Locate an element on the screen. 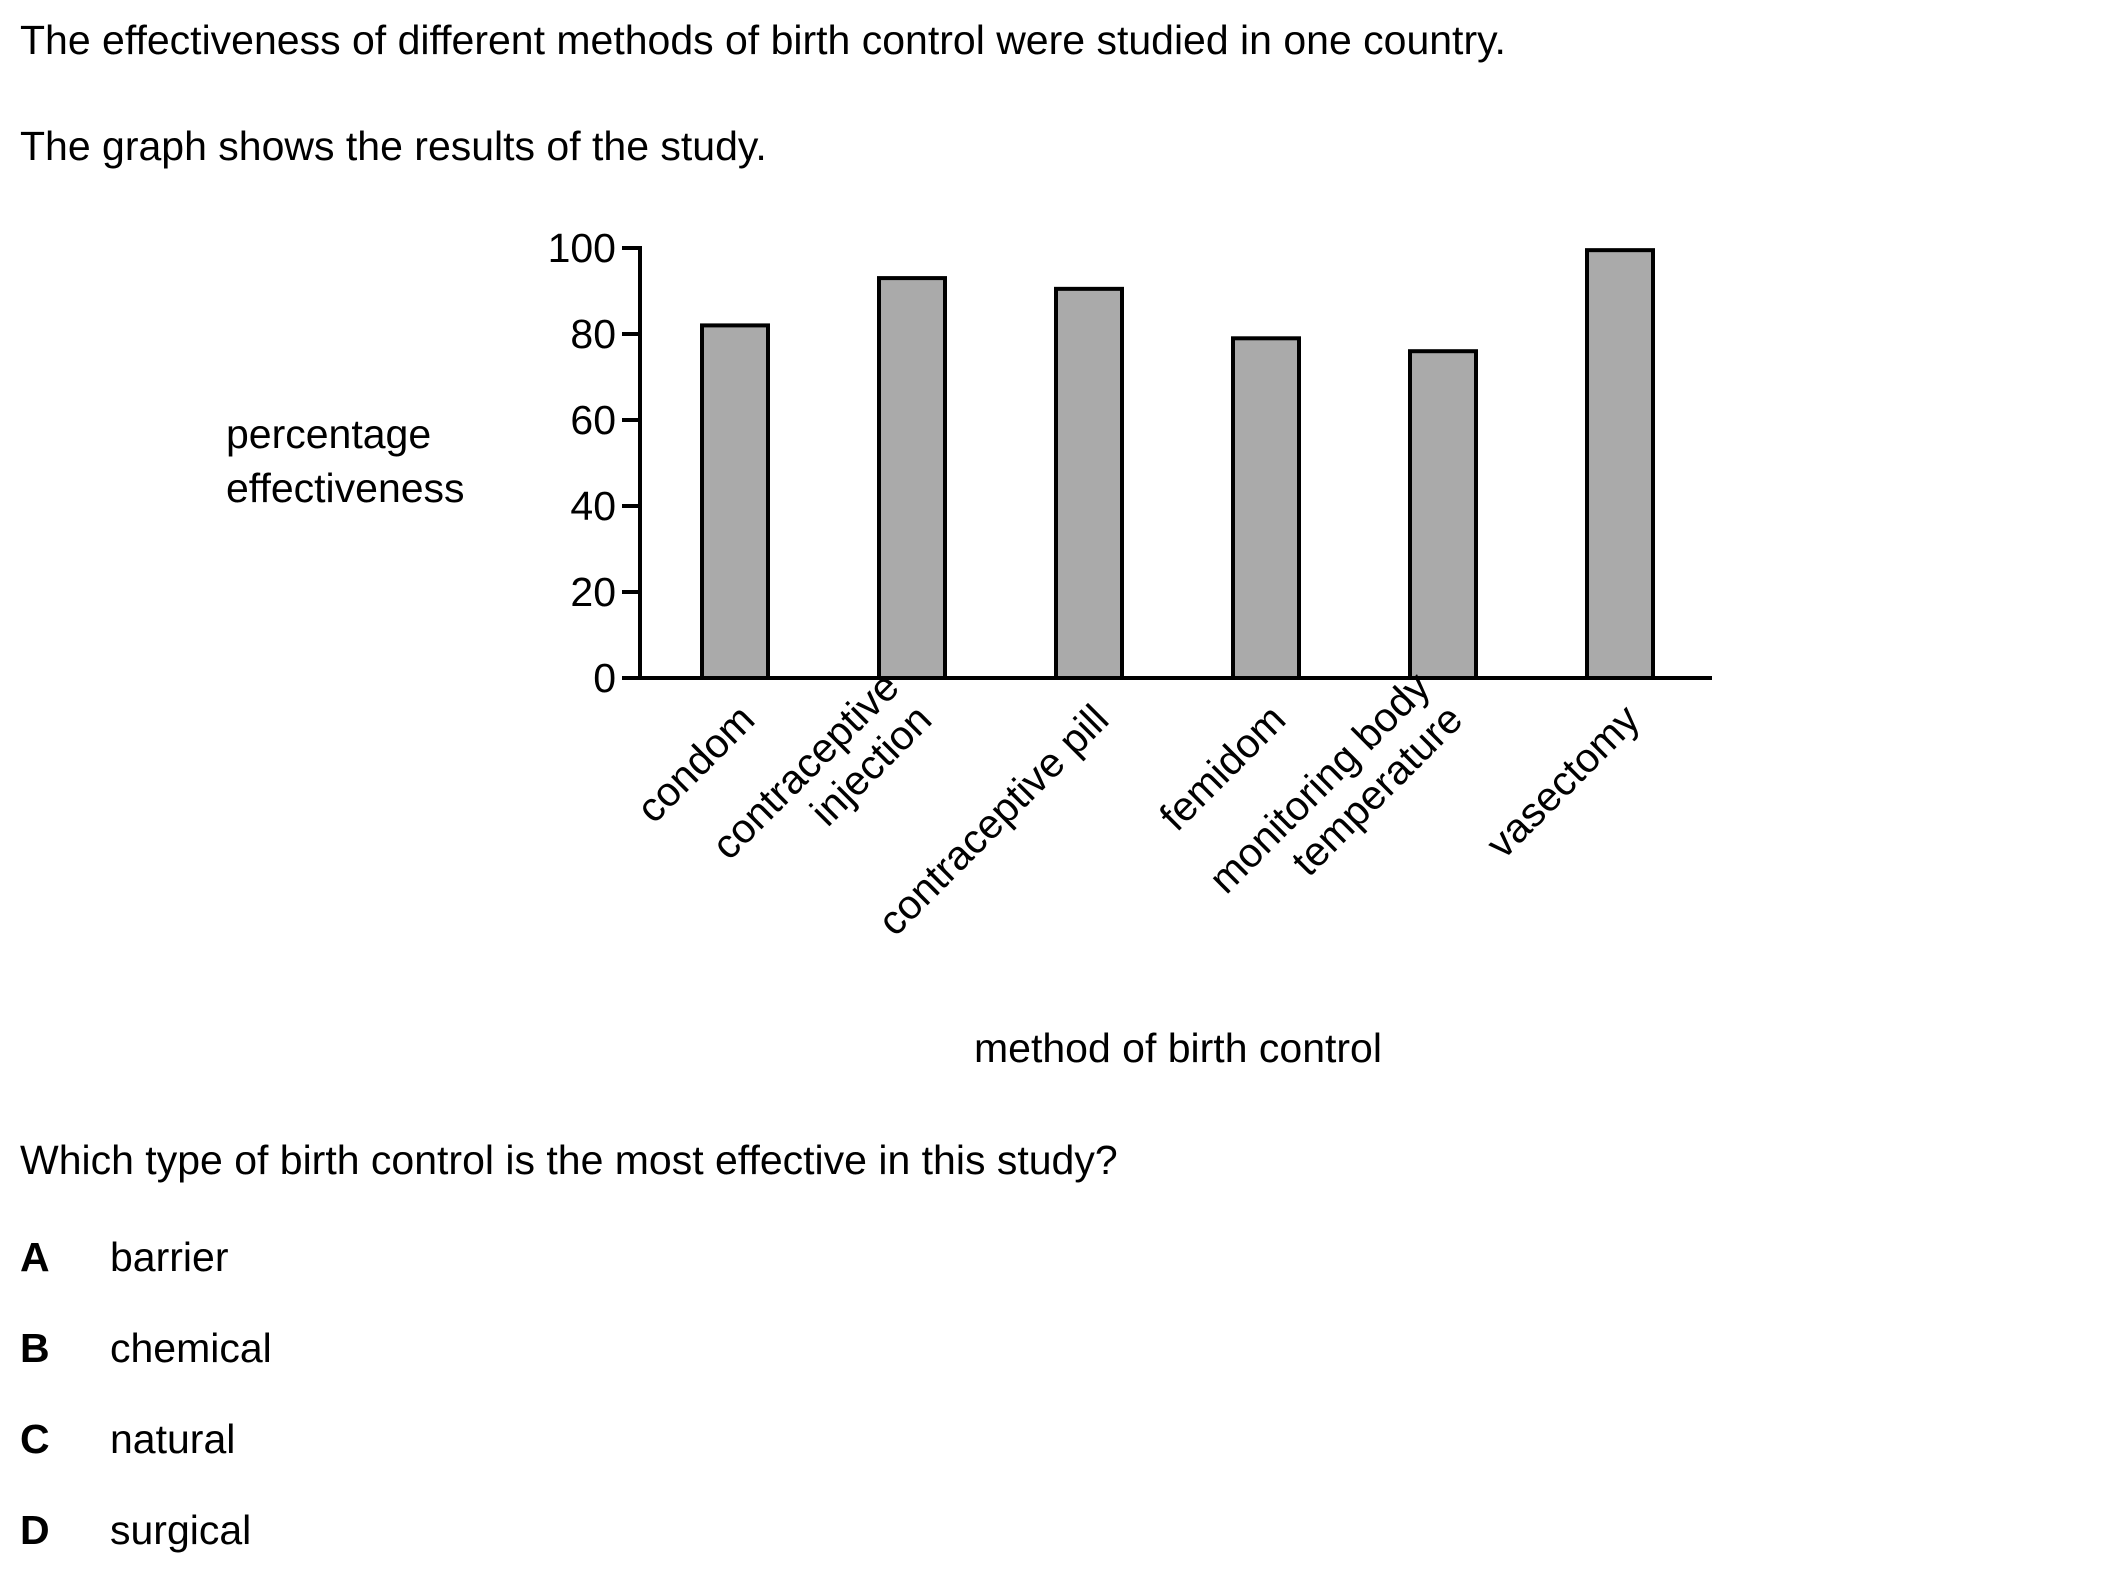  y-tick-label: 100 is located at coordinates (582, 248).